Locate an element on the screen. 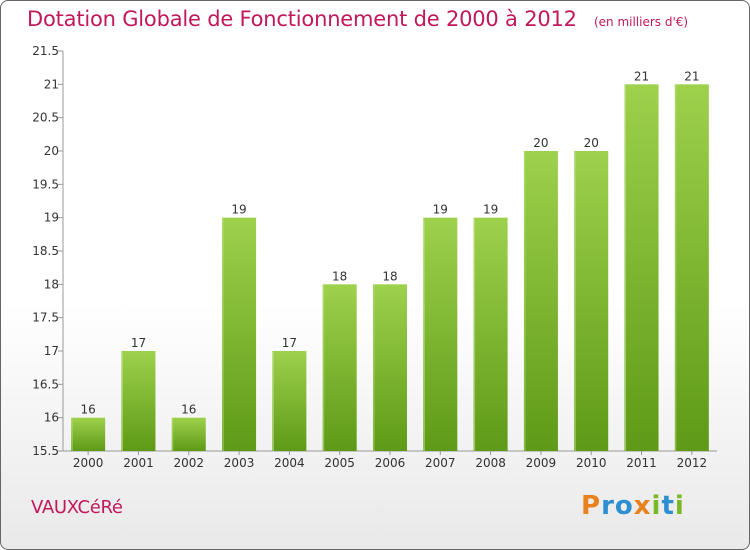 The image size is (750, 550). x-tick-label: 2009 is located at coordinates (541, 463).